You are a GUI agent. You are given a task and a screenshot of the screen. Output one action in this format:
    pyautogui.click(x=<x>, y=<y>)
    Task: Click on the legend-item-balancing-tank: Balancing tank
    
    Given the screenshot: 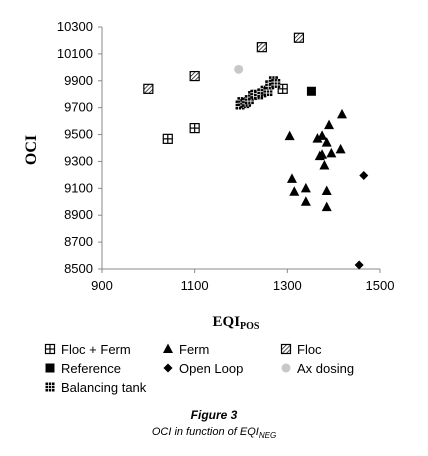 What is the action you would take?
    pyautogui.click(x=96, y=387)
    